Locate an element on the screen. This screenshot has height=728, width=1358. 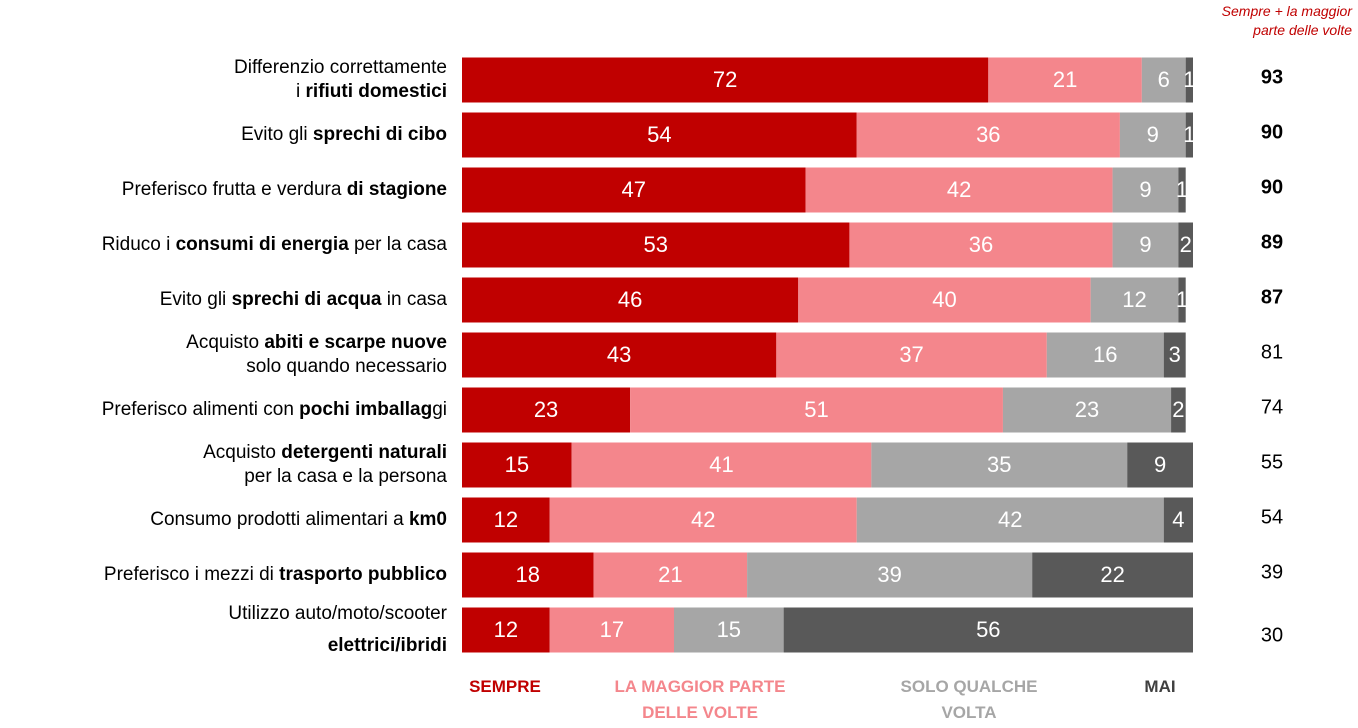
category-label: Riduco i consumi di energia per la casa is located at coordinates (275, 244).